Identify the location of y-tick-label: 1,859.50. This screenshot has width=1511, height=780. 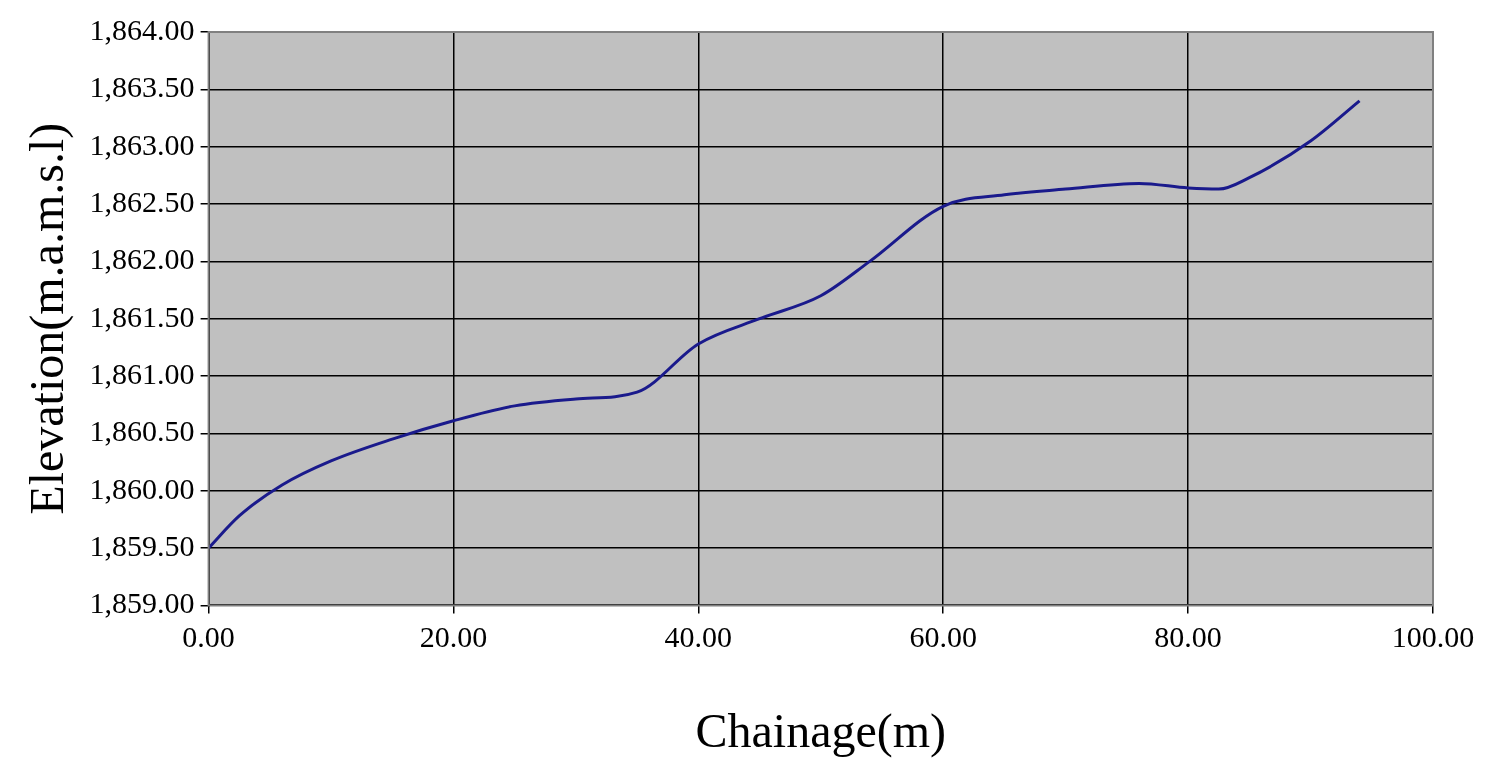
(142, 545).